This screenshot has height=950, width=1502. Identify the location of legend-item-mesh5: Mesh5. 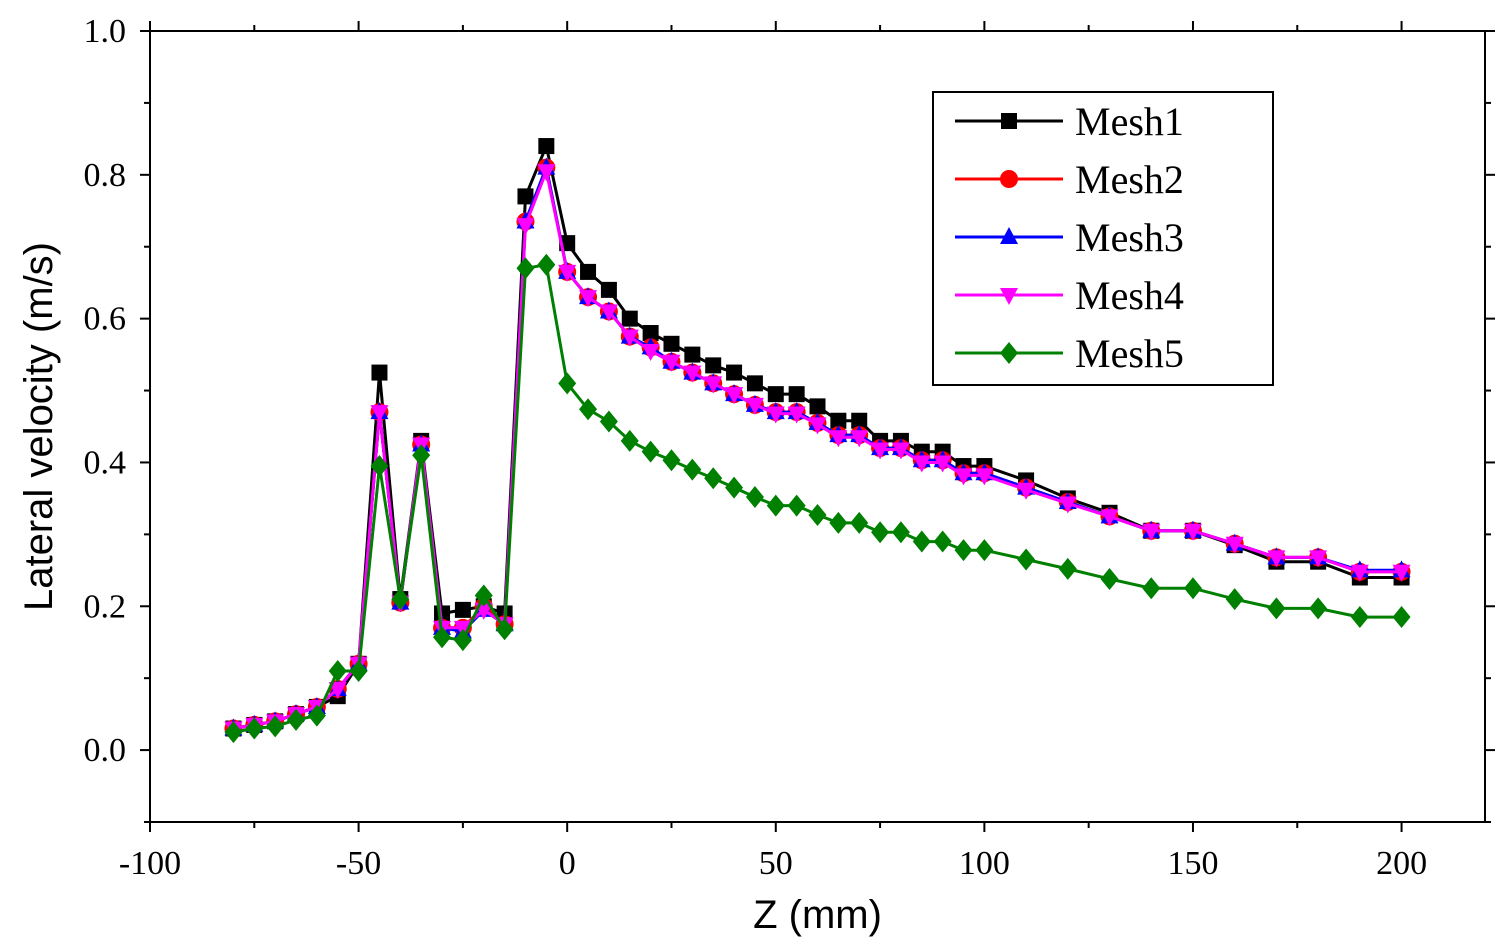
(1069, 353).